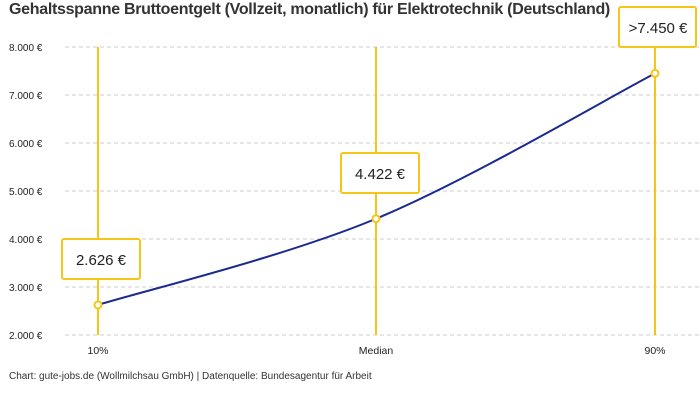  I want to click on y-tick-label: 4.000 €, so click(26, 240).